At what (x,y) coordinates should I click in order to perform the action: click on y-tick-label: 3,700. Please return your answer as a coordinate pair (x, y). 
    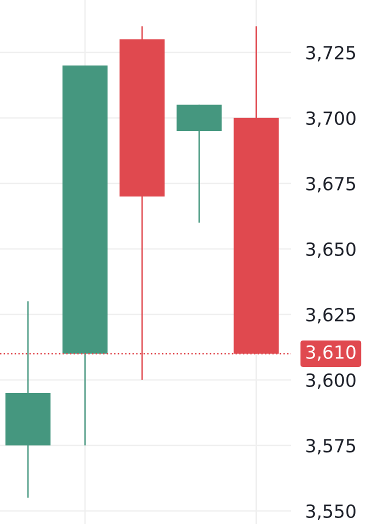
    Looking at the image, I should click on (331, 119).